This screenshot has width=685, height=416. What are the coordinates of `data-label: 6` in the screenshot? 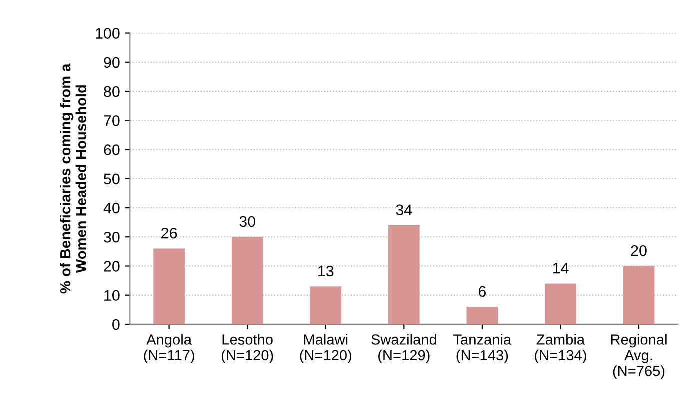 It's located at (482, 292).